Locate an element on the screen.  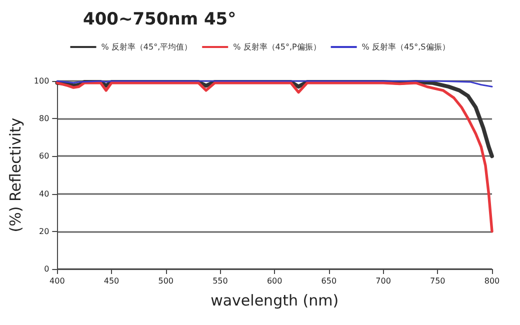
x-tick-label: 750 is located at coordinates (438, 281).